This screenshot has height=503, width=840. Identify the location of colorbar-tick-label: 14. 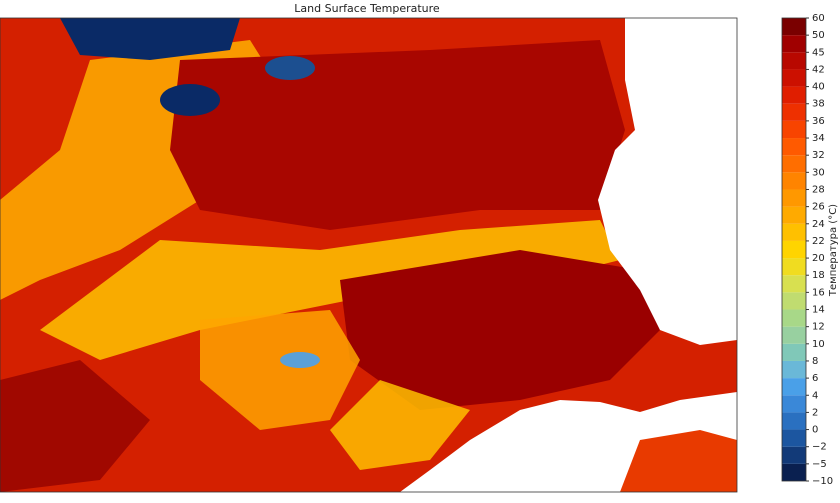
(818, 310).